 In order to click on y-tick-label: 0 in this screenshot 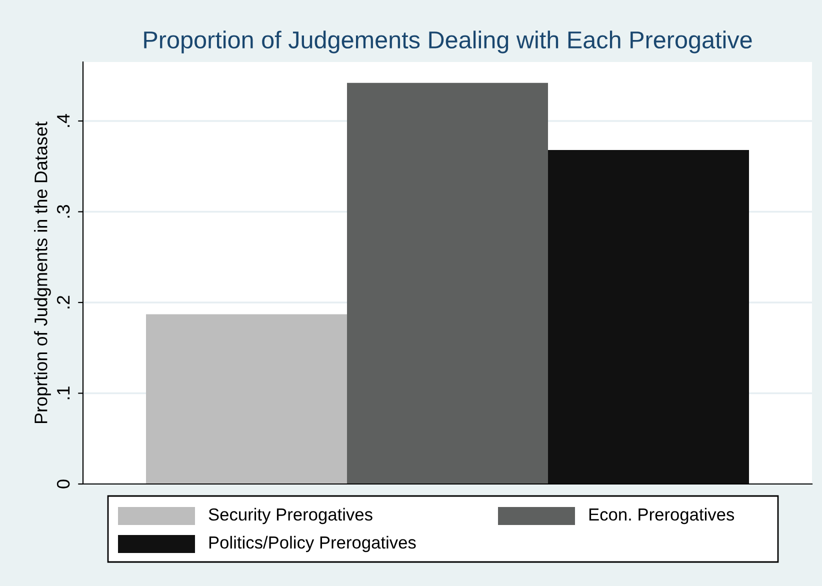, I will do `click(63, 484)`.